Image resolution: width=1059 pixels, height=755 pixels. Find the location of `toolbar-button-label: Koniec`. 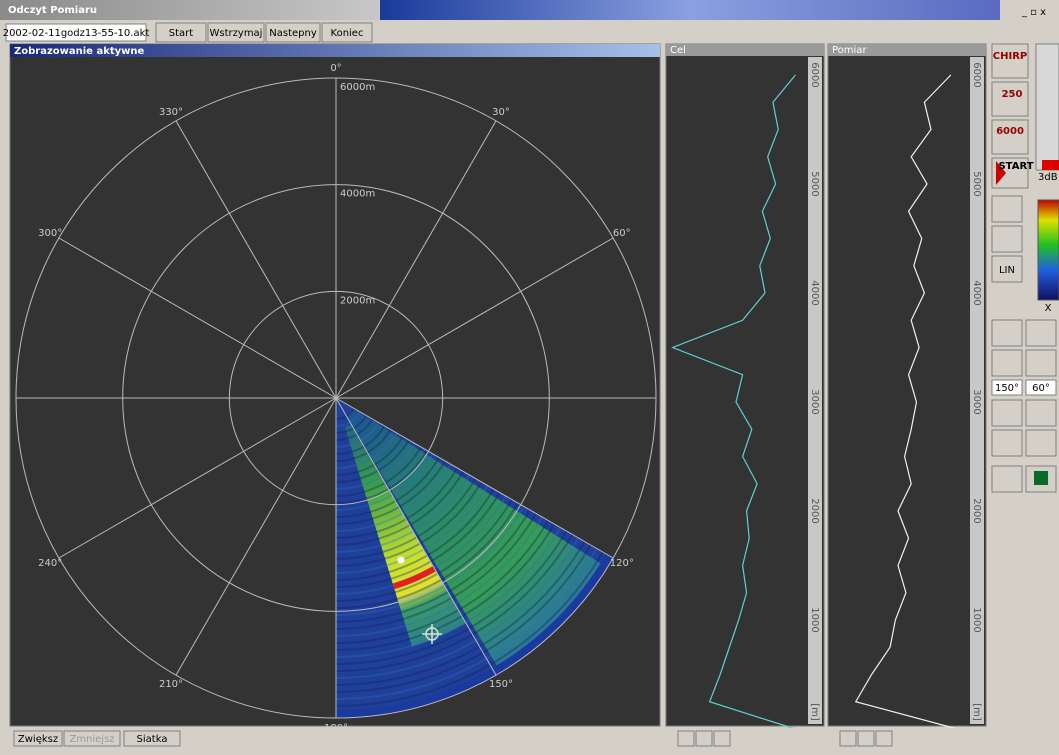

toolbar-button-label: Koniec is located at coordinates (347, 33).